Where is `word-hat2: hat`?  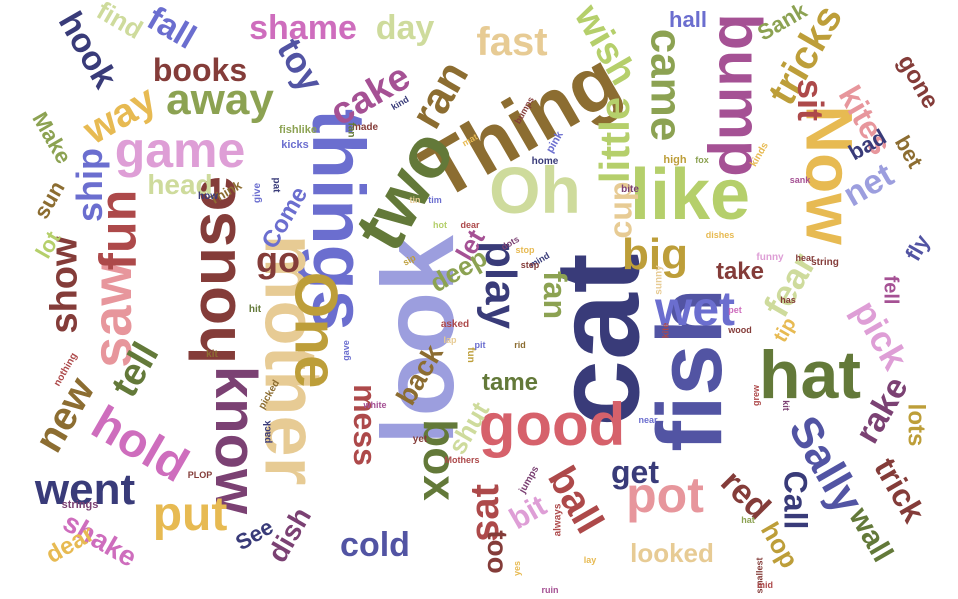 word-hat2: hat is located at coordinates (748, 519).